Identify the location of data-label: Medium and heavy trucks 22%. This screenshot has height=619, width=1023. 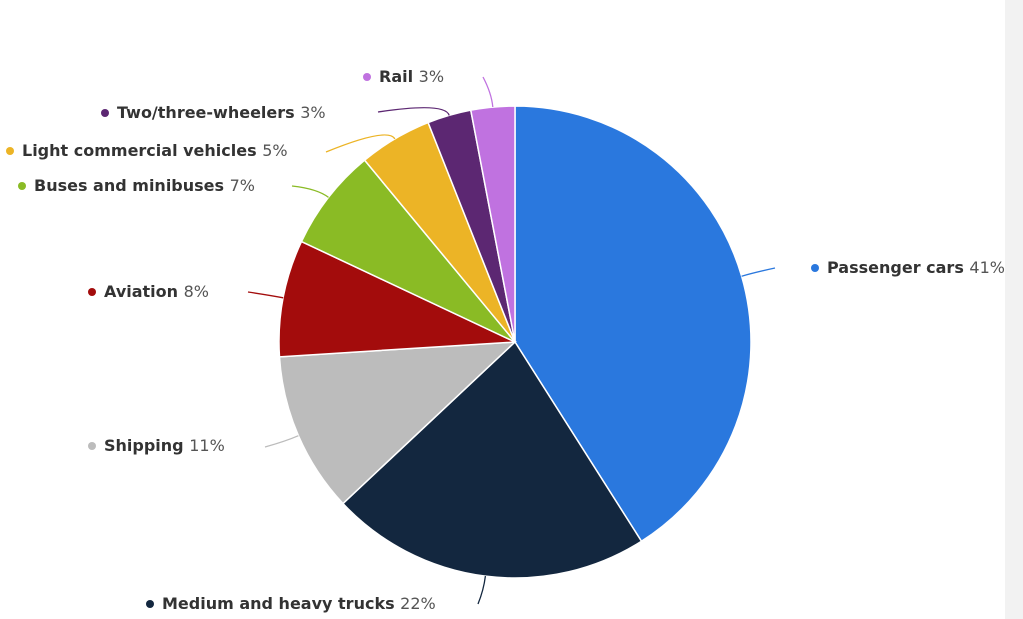
(299, 603).